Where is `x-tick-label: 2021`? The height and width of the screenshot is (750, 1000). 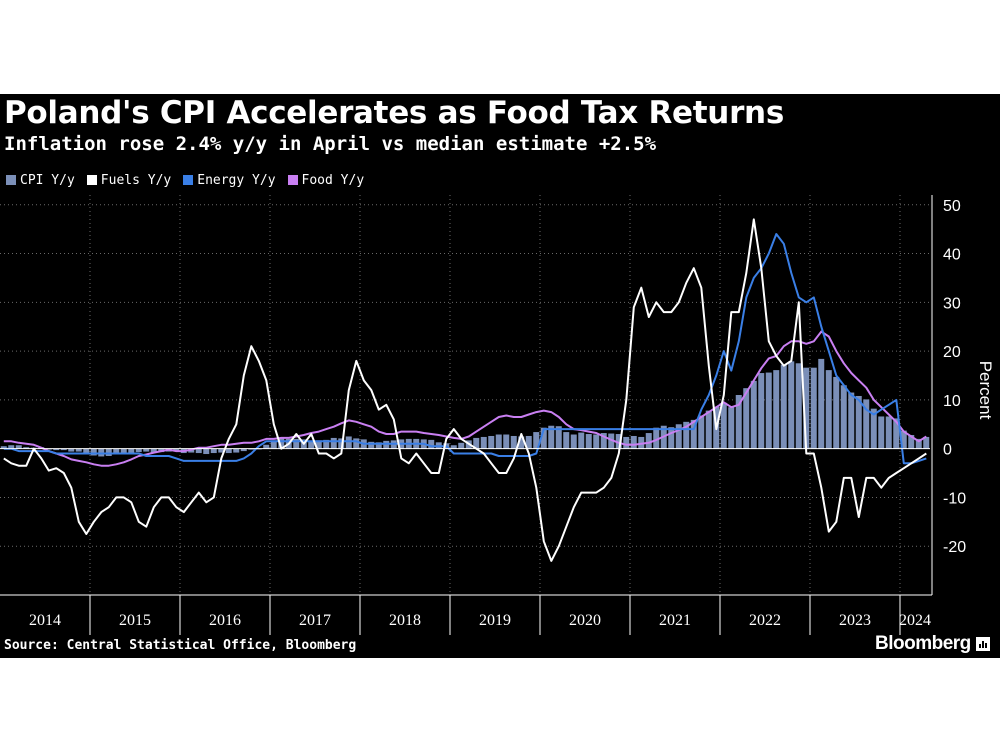
x-tick-label: 2021 is located at coordinates (675, 620).